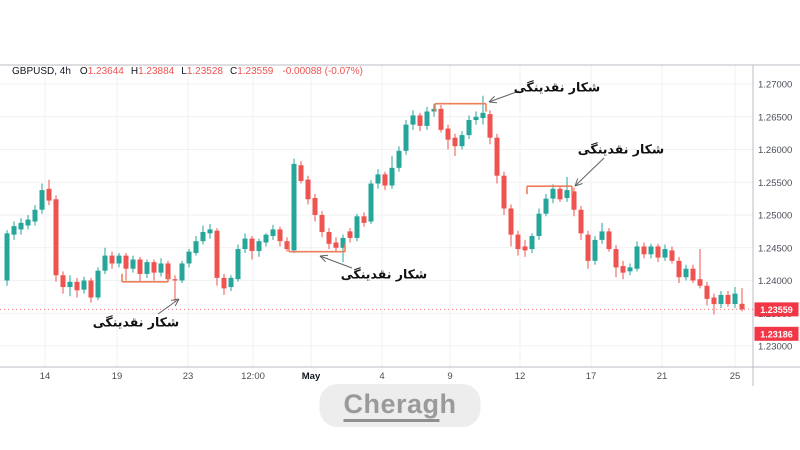 This screenshot has width=800, height=450. Describe the element at coordinates (184, 71) in the screenshot. I see `low-label: L` at that location.